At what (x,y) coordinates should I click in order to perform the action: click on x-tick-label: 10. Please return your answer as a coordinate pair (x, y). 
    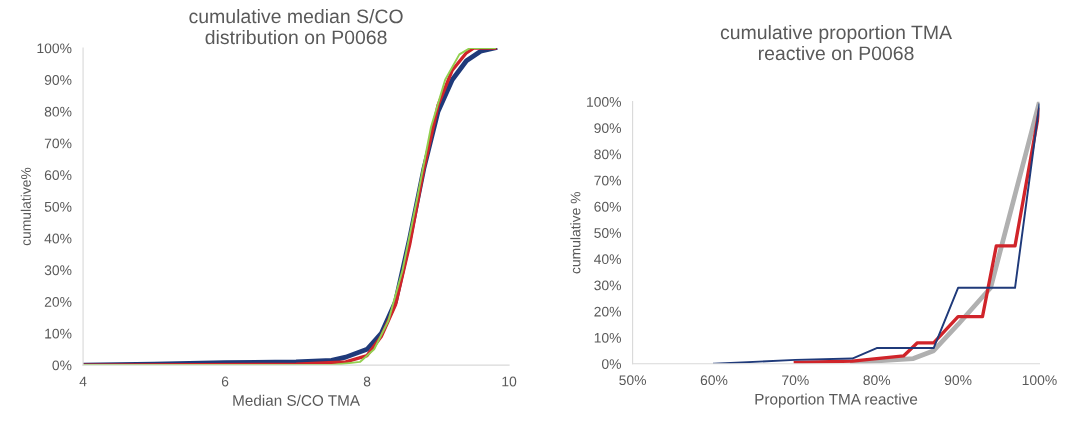
    Looking at the image, I should click on (509, 381).